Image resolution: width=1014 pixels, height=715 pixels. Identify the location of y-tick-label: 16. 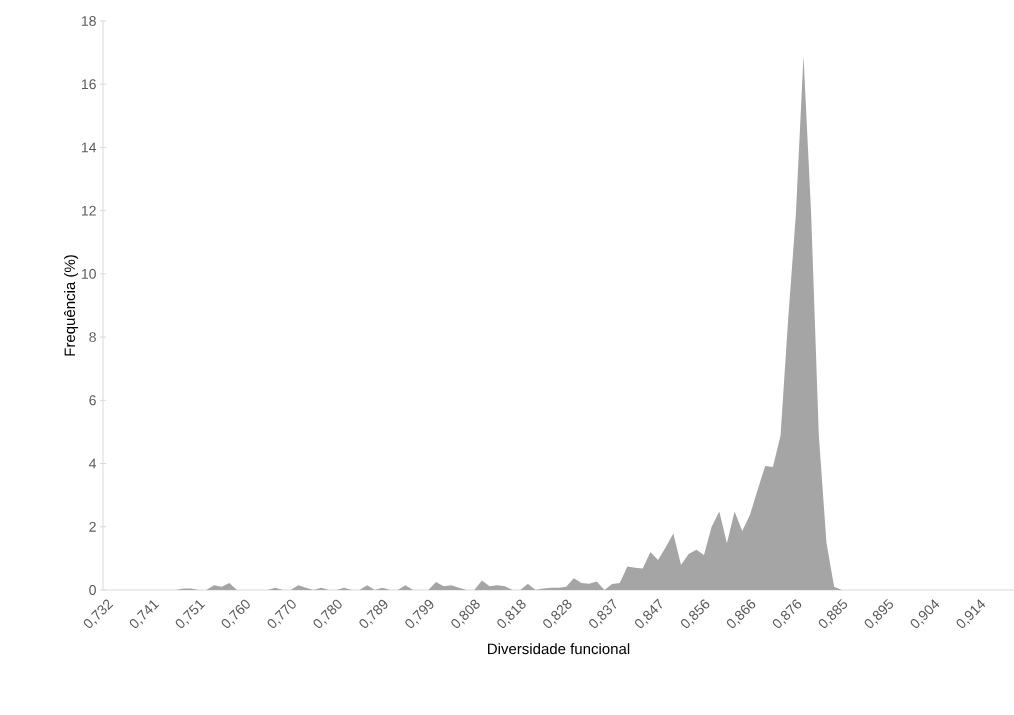
(88, 84).